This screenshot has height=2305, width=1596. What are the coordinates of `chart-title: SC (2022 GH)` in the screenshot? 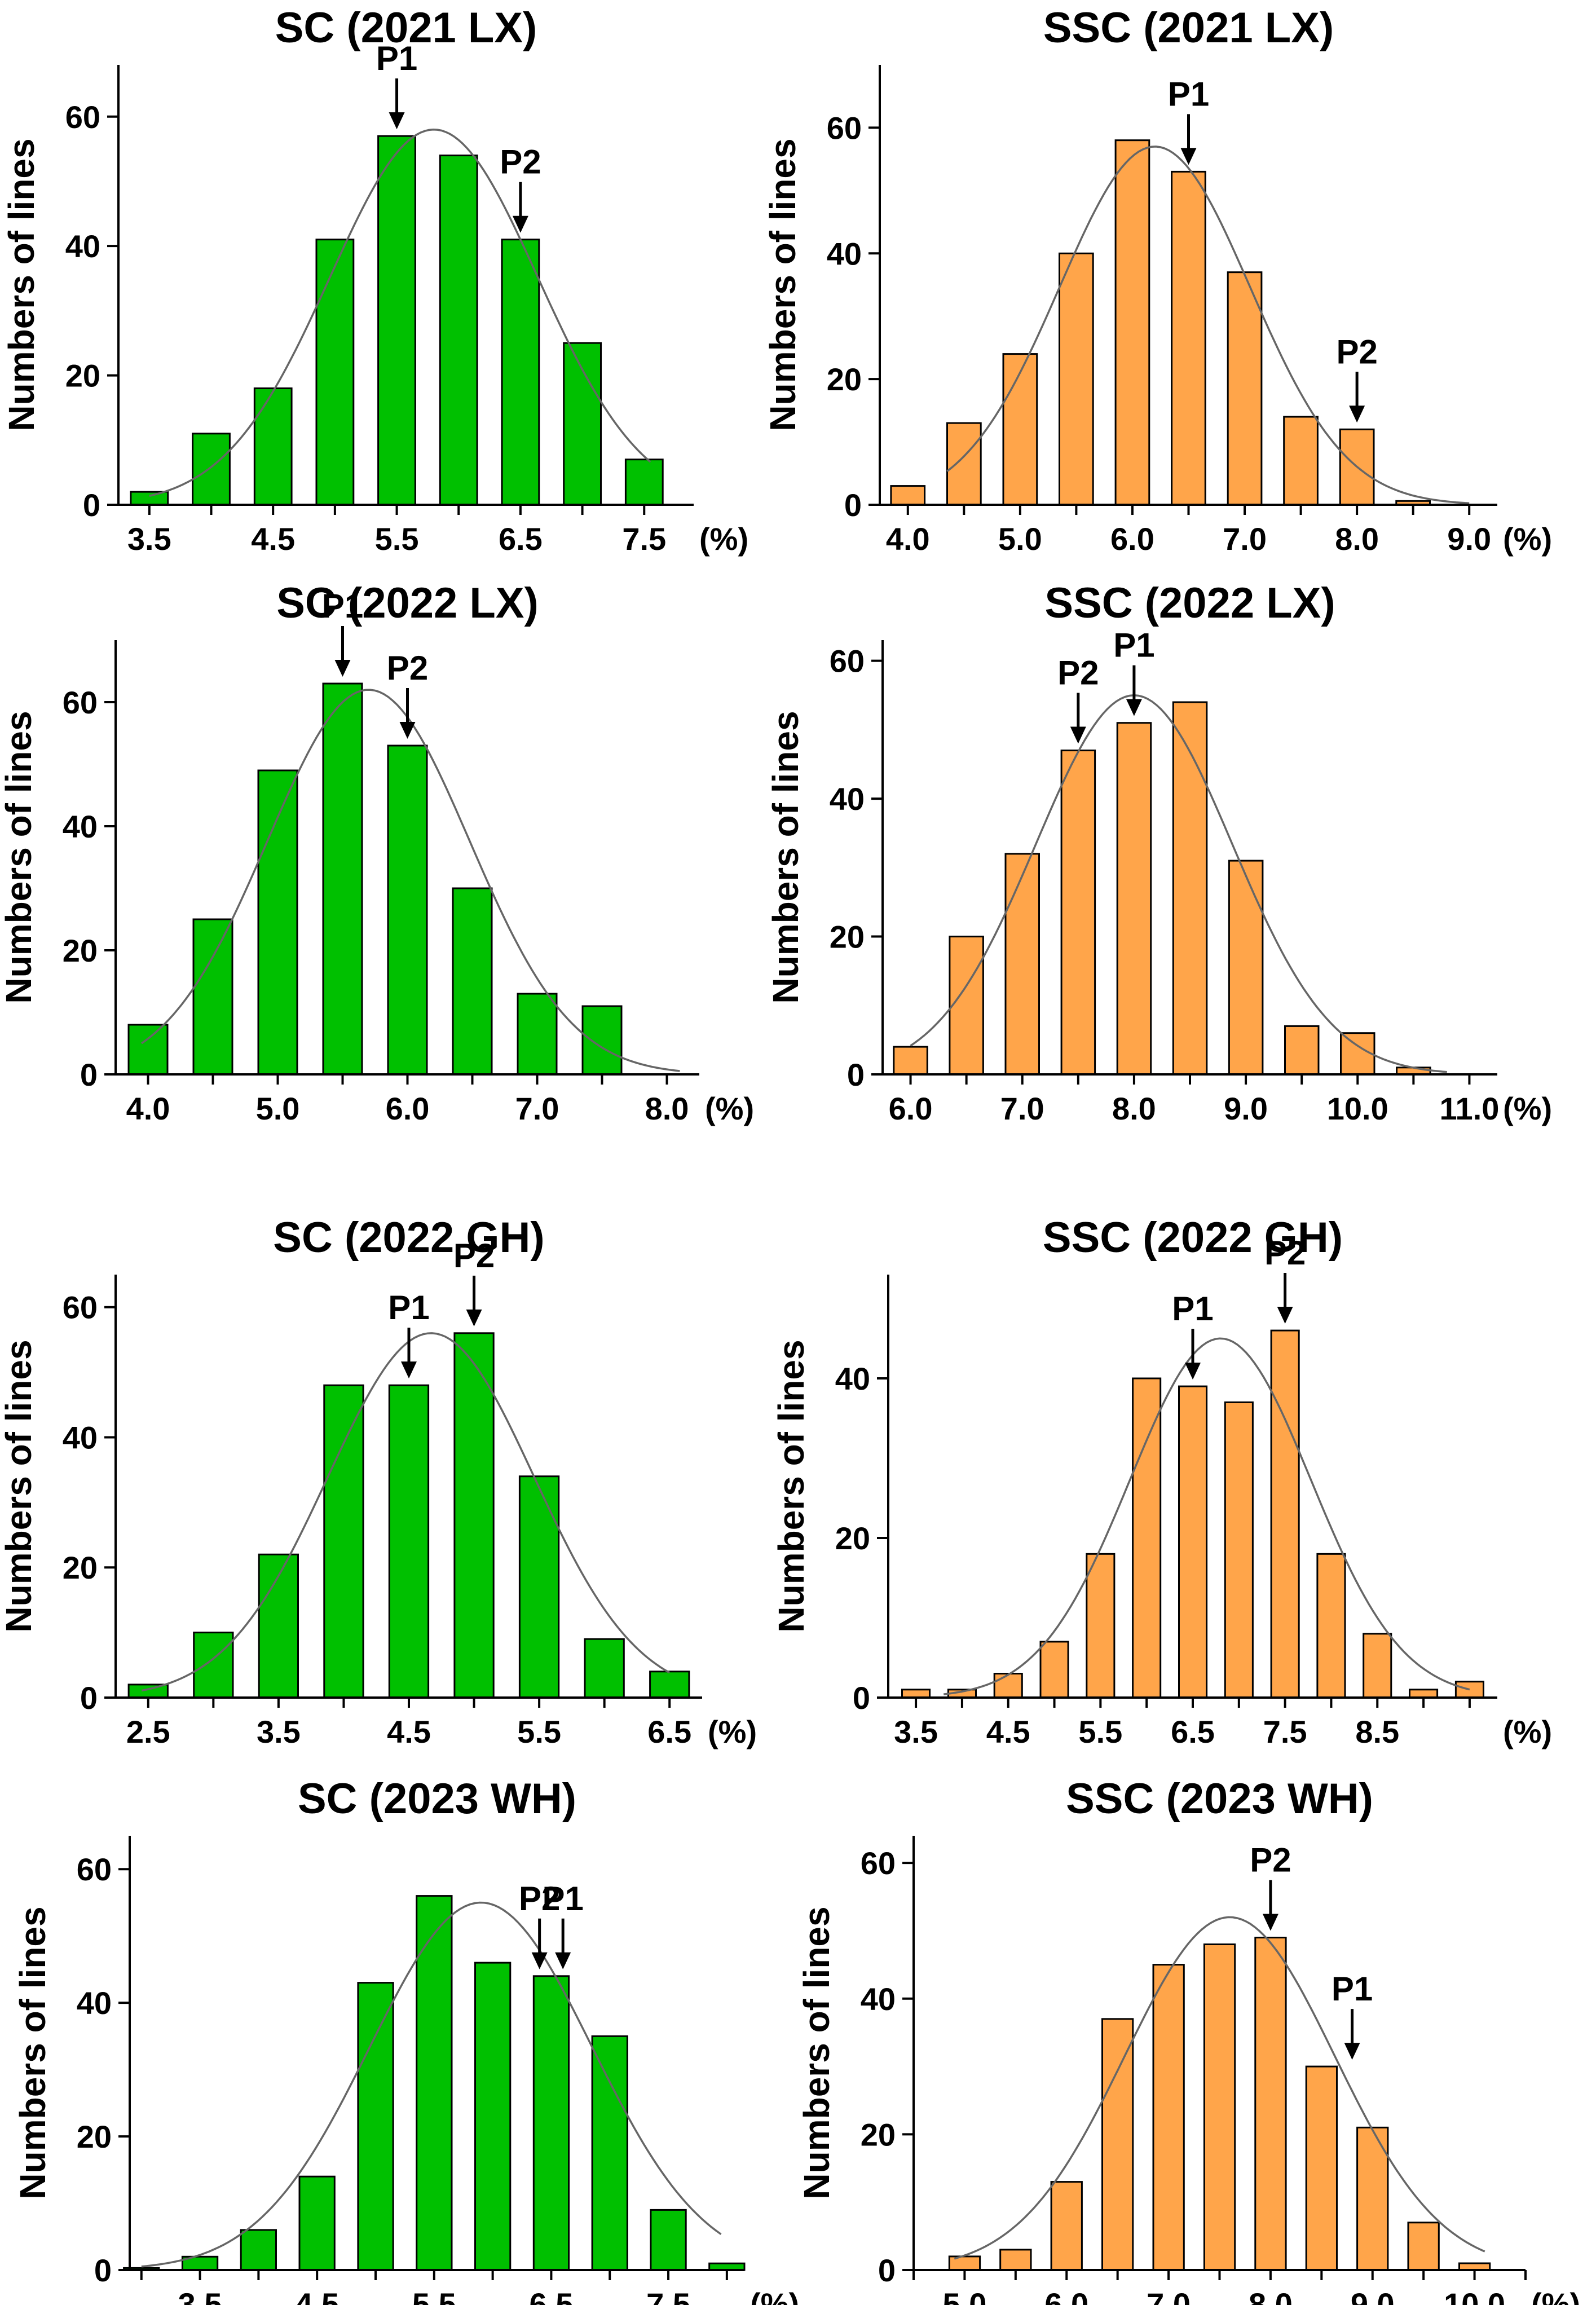 It's located at (409, 1238).